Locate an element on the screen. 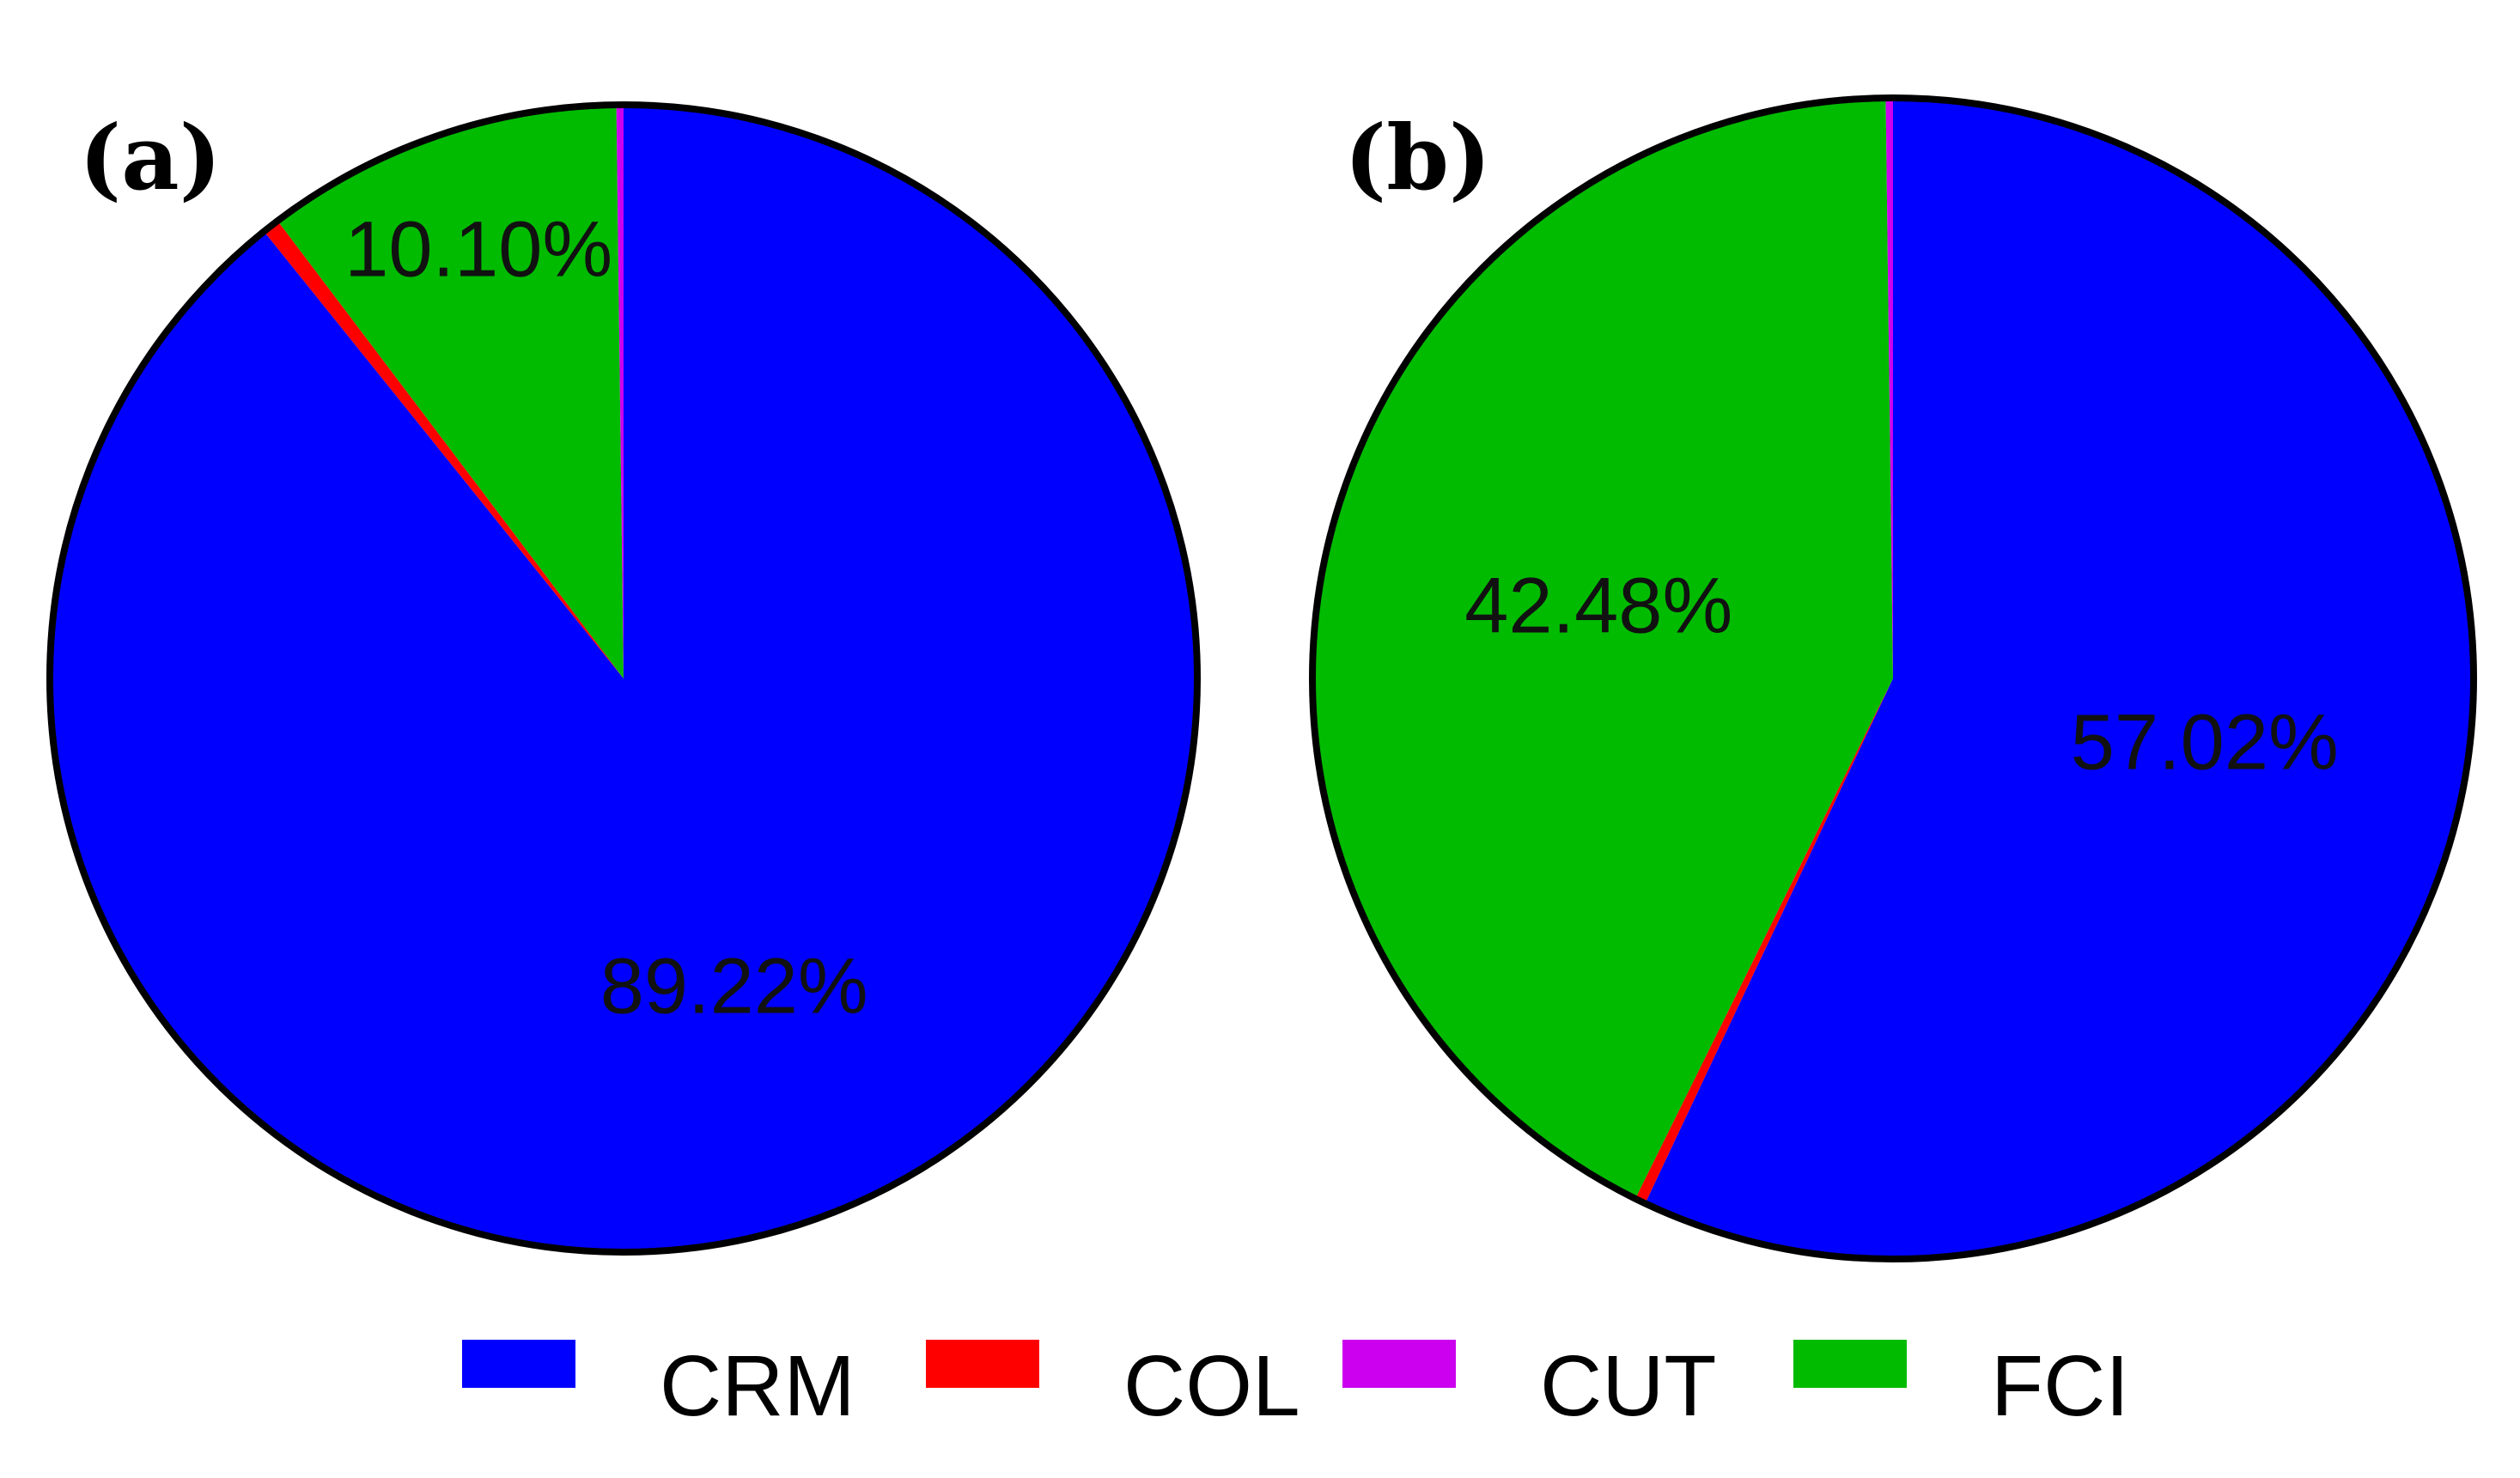 The height and width of the screenshot is (1478, 2520). legend-swatch-cut is located at coordinates (1399, 1364).